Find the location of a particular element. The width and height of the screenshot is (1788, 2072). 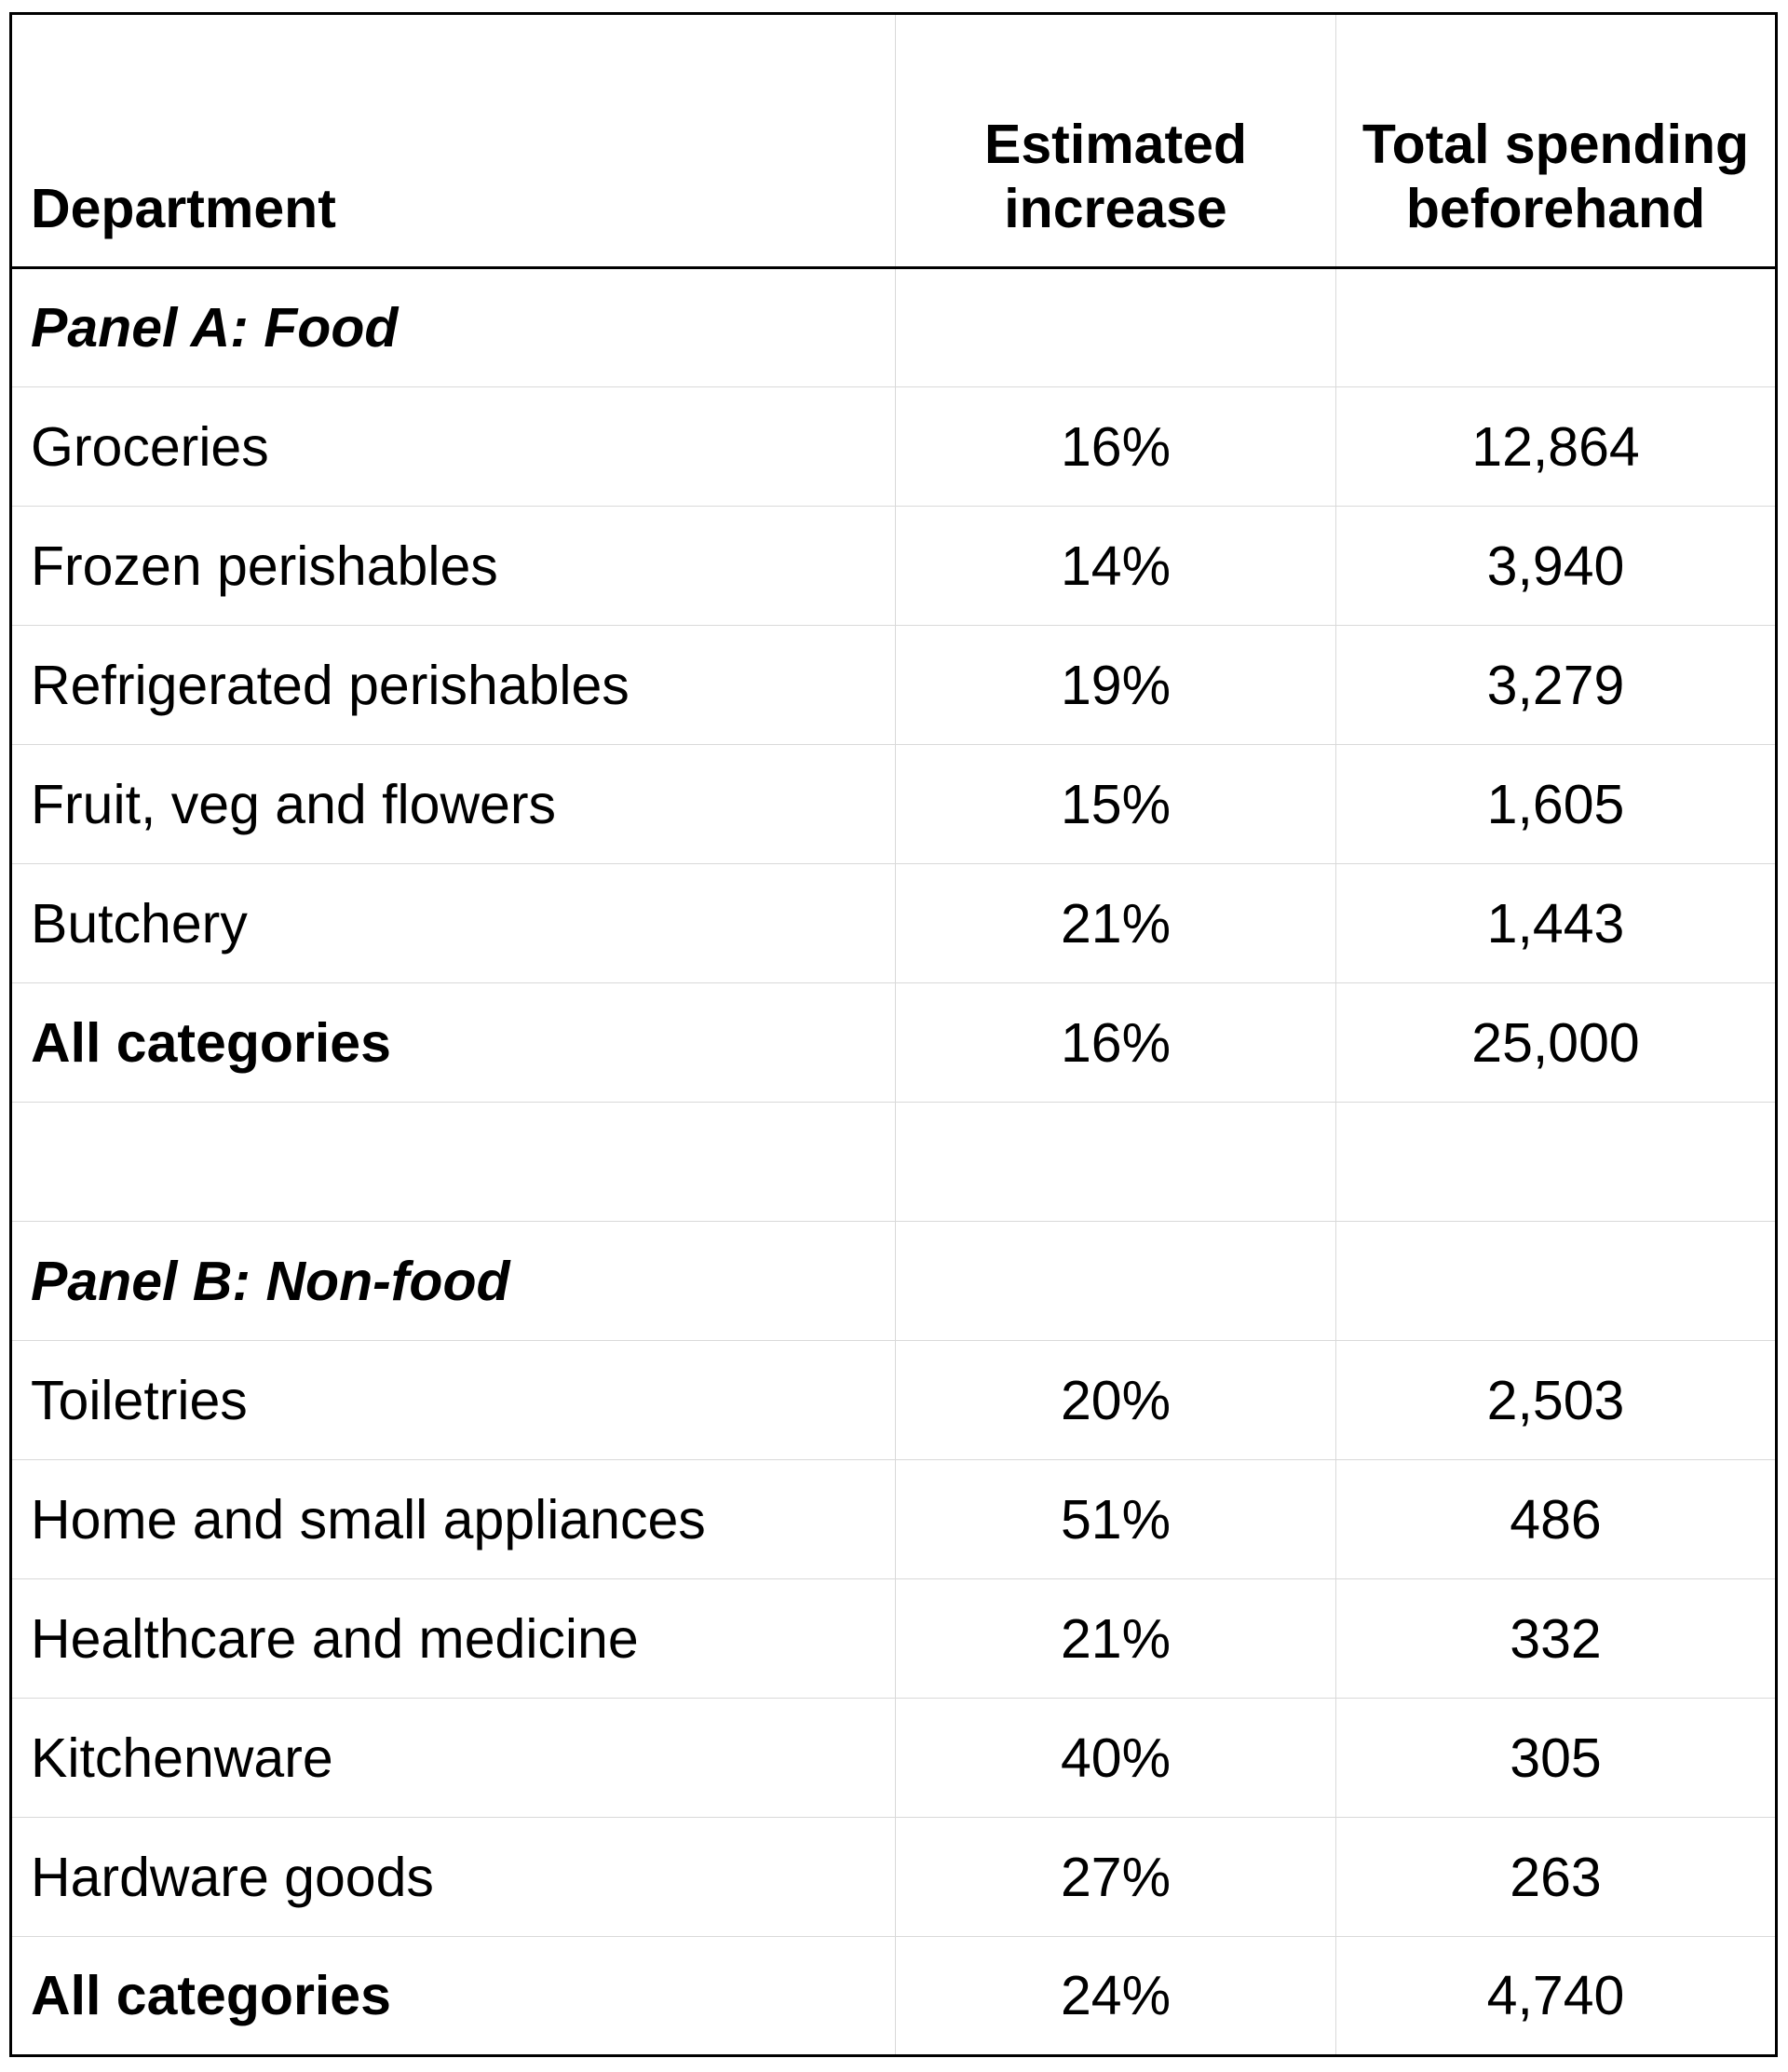

table-row-butchery: Butchery 21% 1,443 is located at coordinates (893, 923).